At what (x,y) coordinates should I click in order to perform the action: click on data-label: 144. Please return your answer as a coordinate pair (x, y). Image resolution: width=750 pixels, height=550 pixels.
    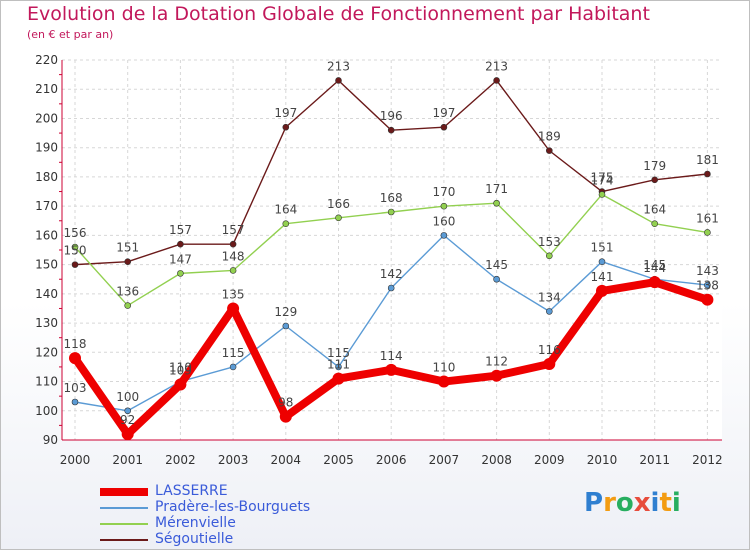
    Looking at the image, I should click on (654, 268).